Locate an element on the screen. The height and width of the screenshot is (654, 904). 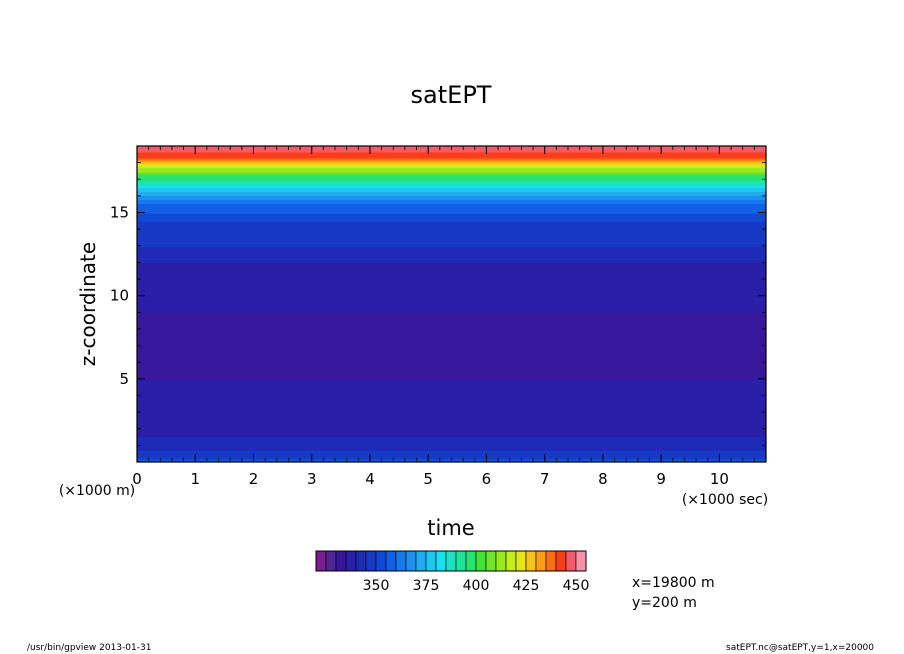
x-tick-label: 9 is located at coordinates (661, 479).